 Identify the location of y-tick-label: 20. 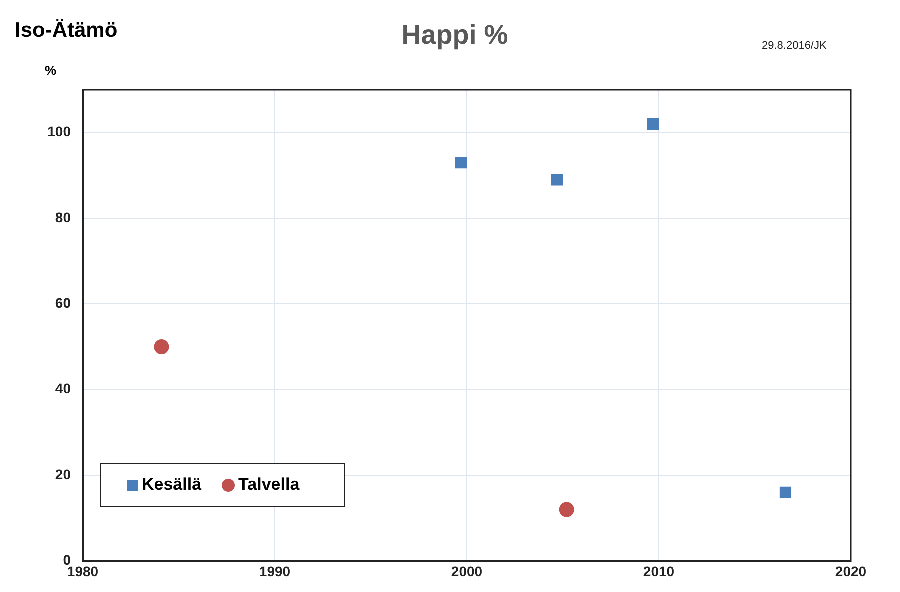
(63, 474).